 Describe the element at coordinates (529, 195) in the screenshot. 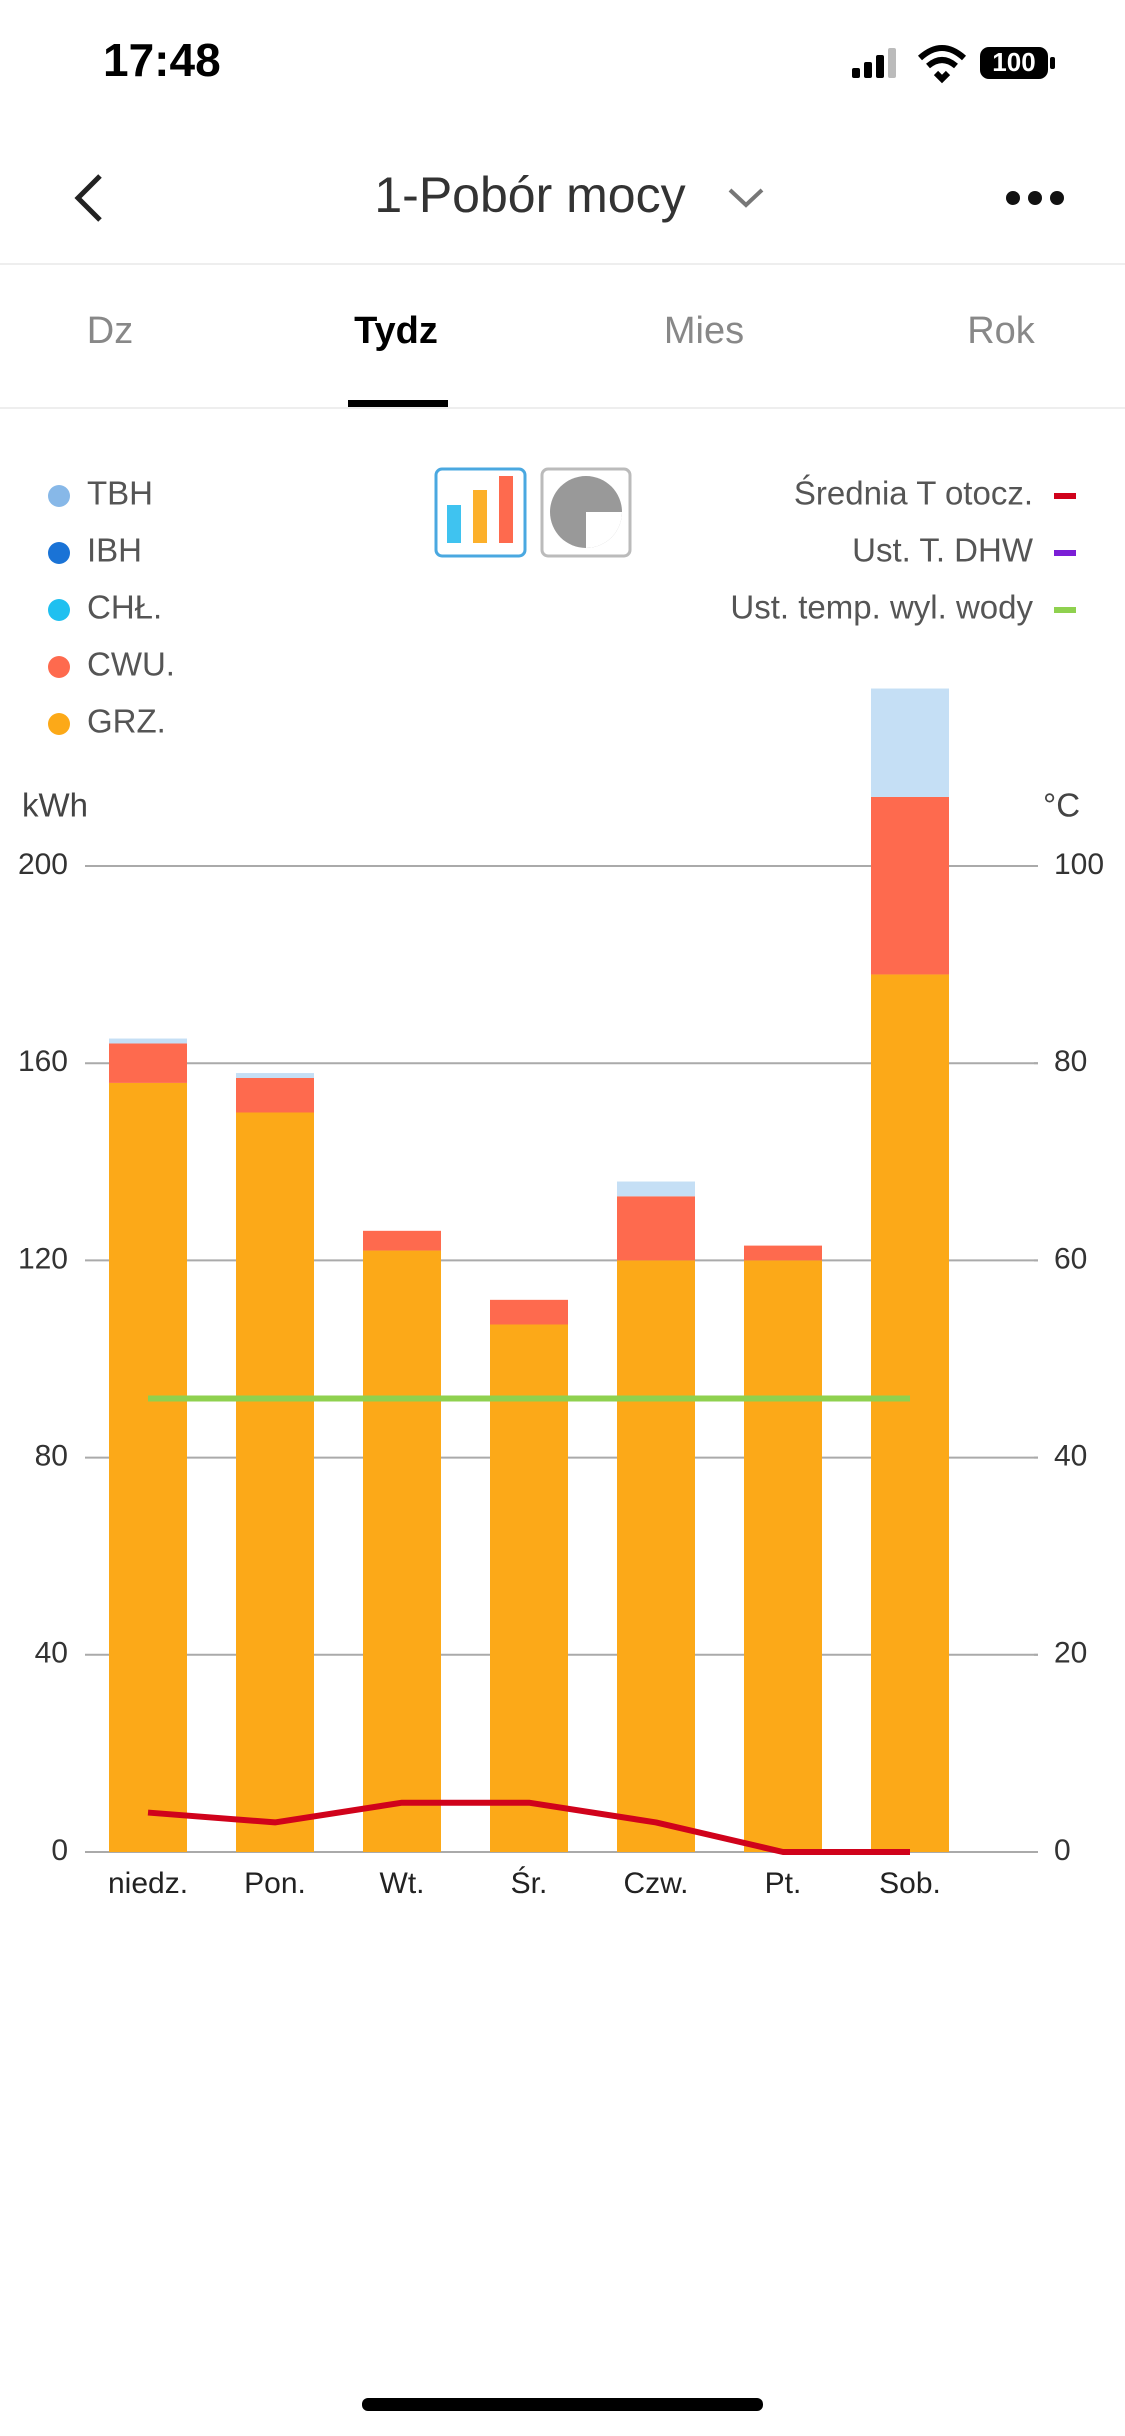

I see `header-title: 1-Pobór mocy` at that location.